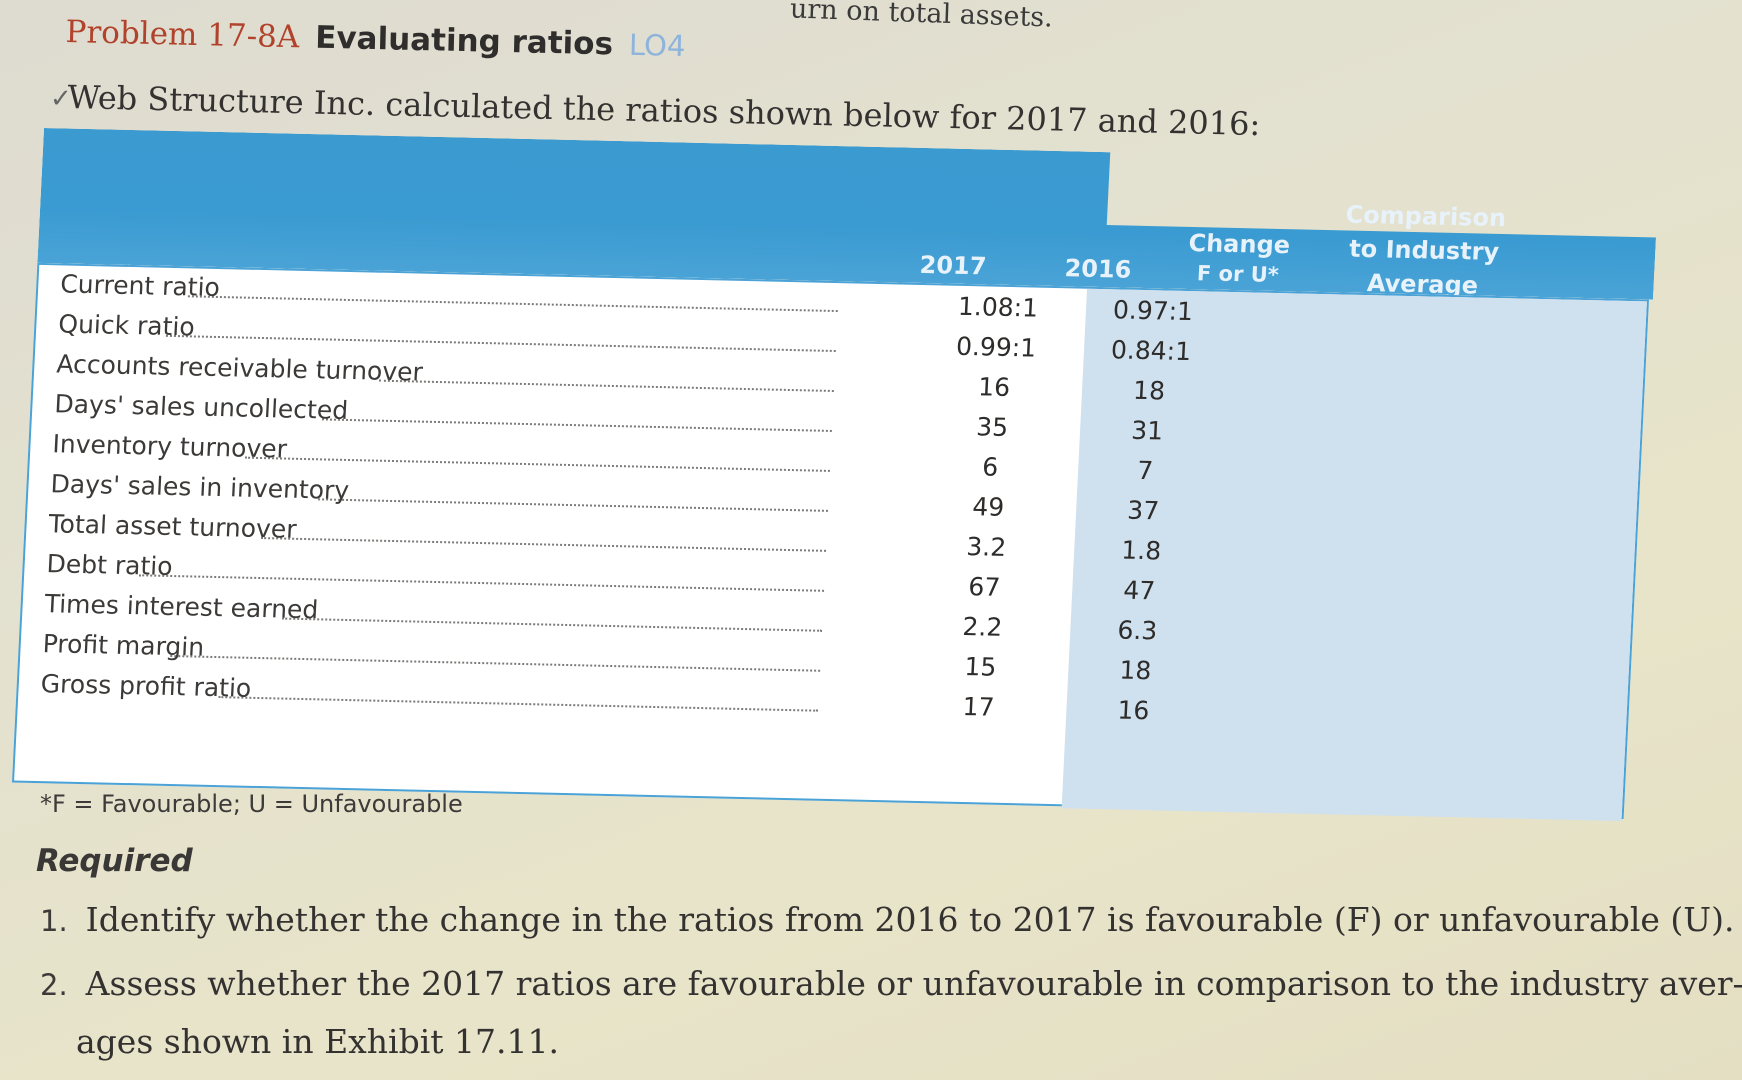  I want to click on value-2016: 16, so click(1133, 710).